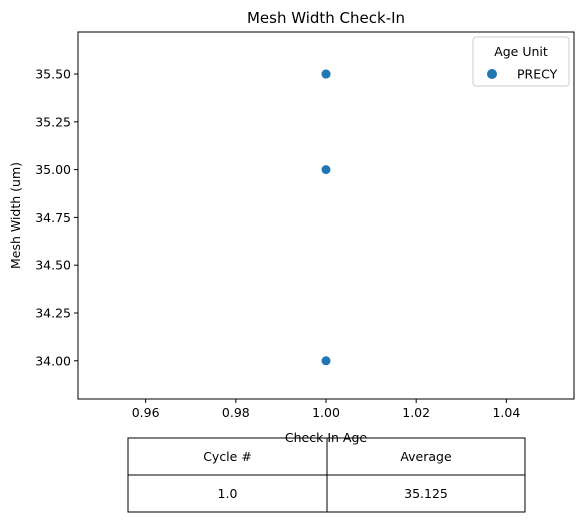 This screenshot has height=522, width=584. I want to click on y-axis-label: Mesh Width (um), so click(15, 215).